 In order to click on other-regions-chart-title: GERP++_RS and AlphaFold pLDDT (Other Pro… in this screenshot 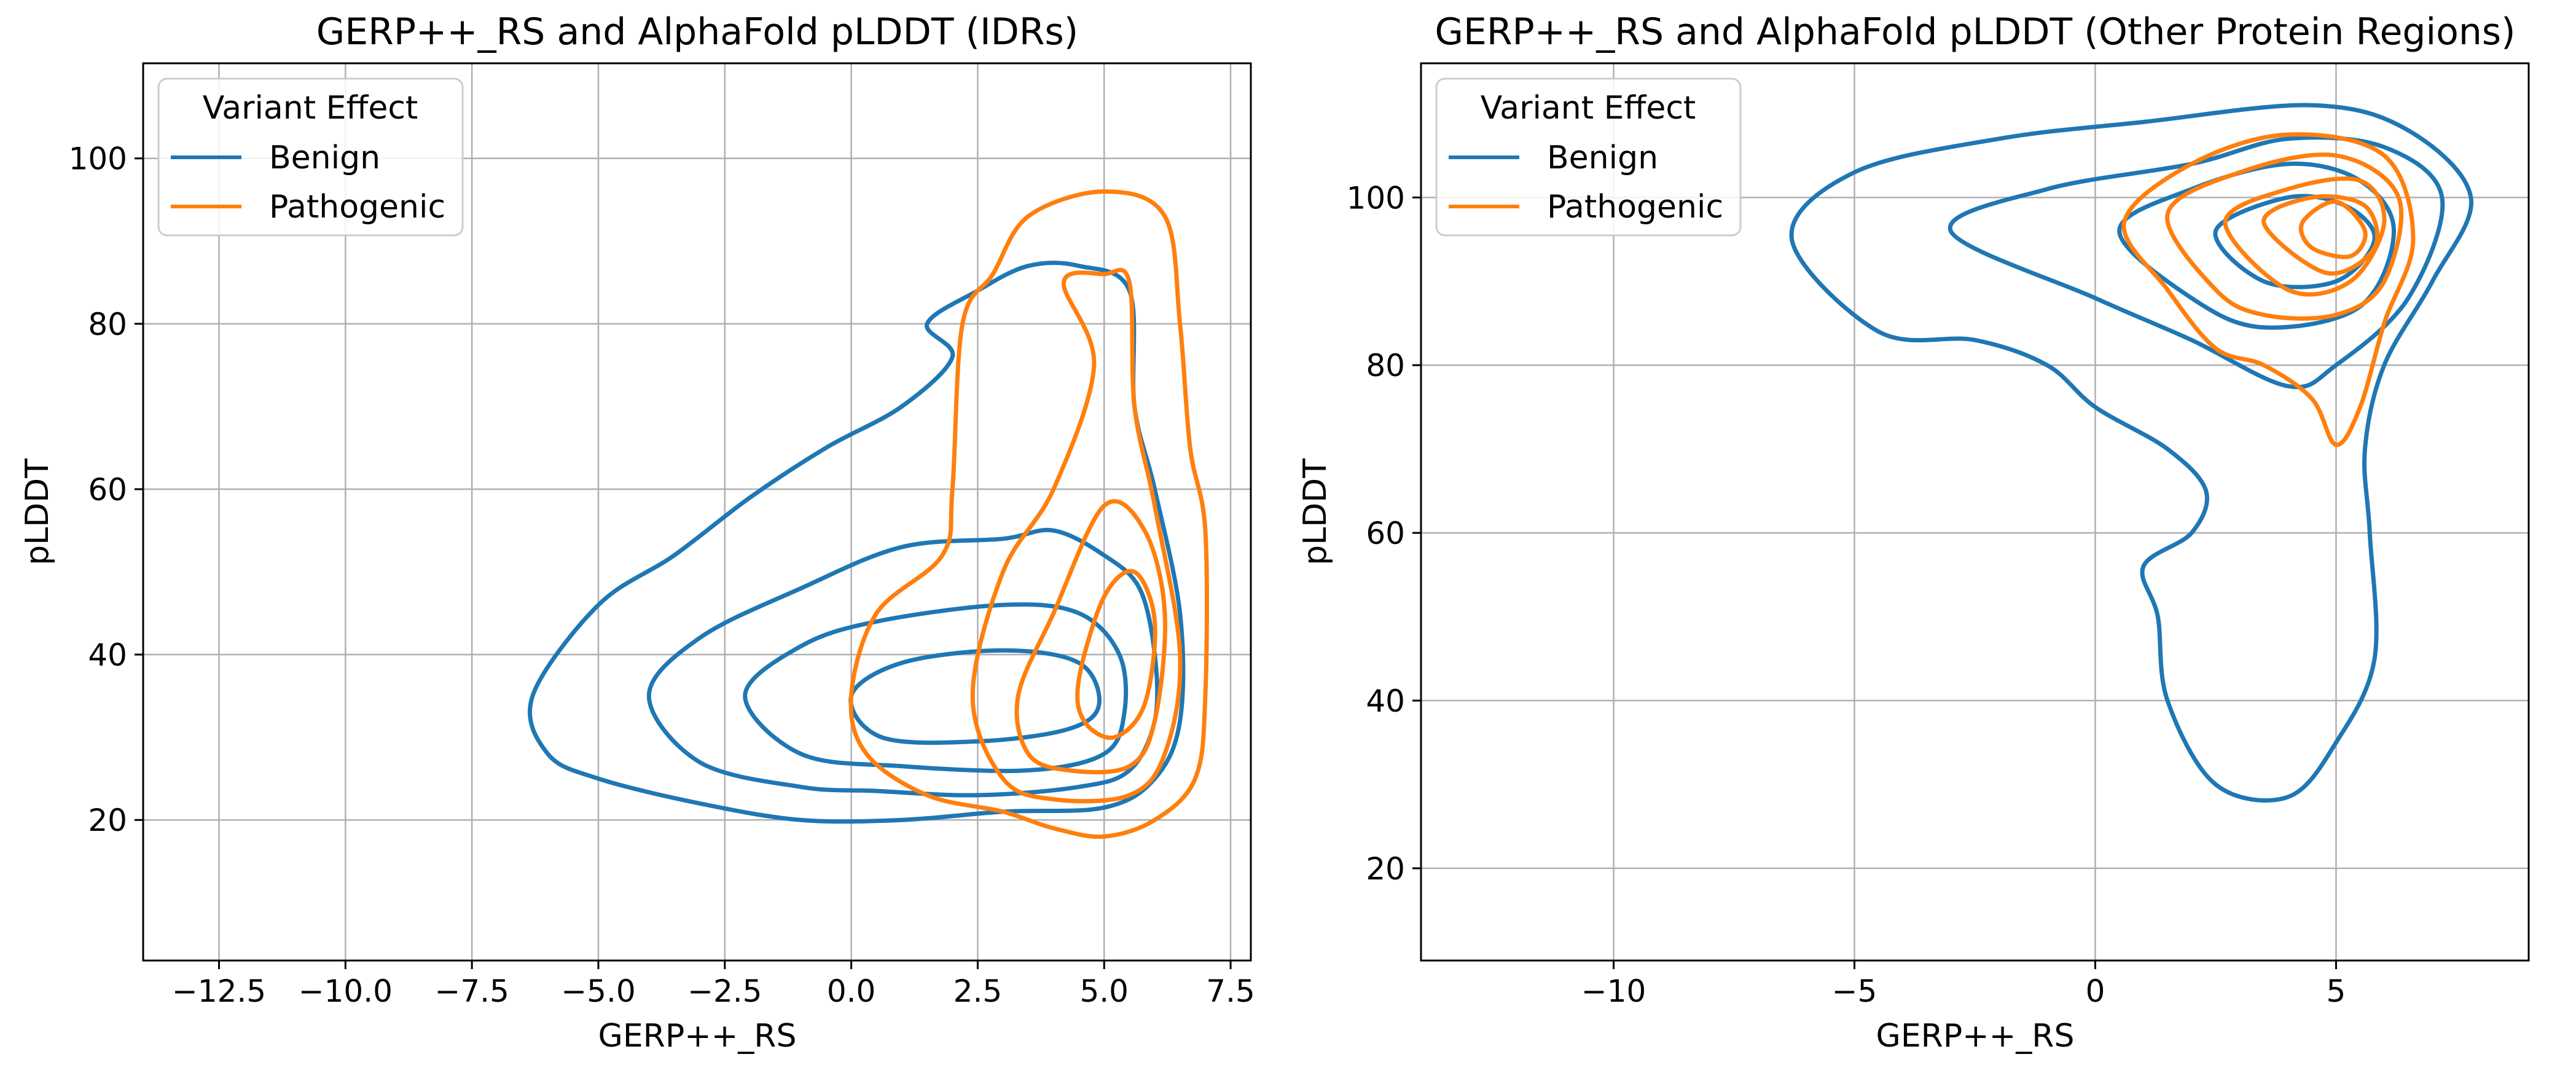, I will do `click(1975, 32)`.